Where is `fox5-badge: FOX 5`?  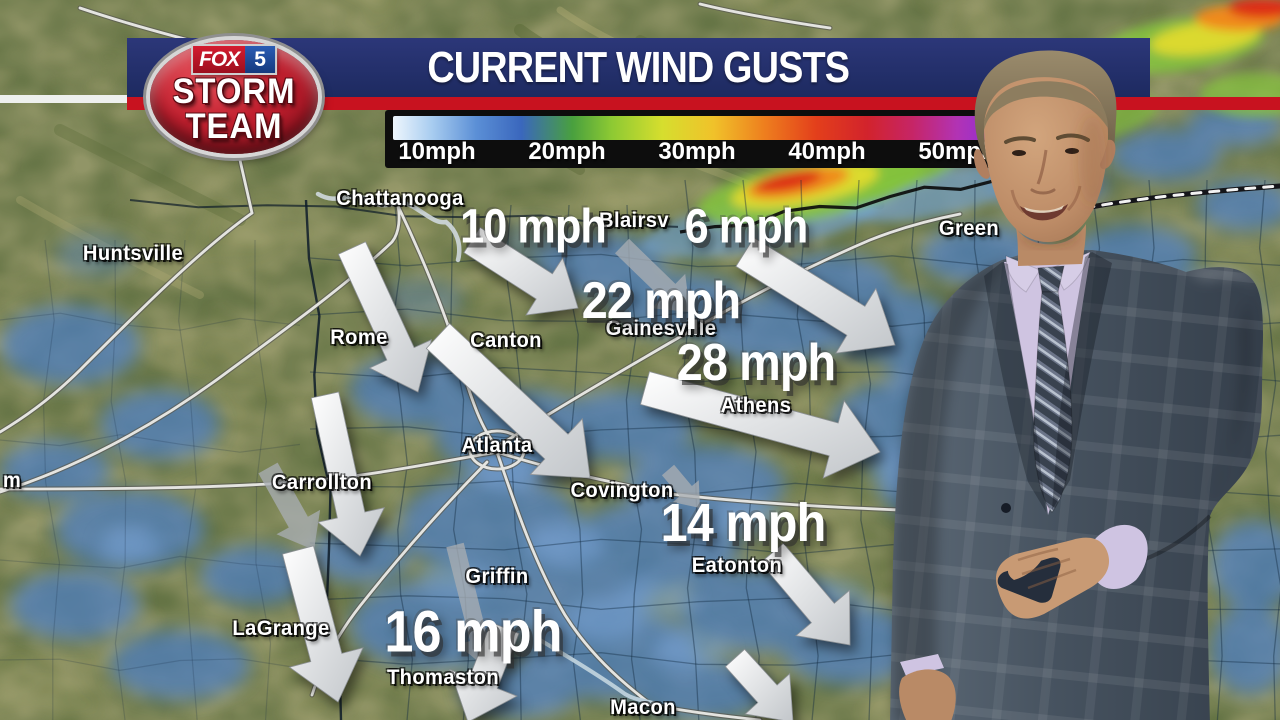 fox5-badge: FOX 5 is located at coordinates (234, 59).